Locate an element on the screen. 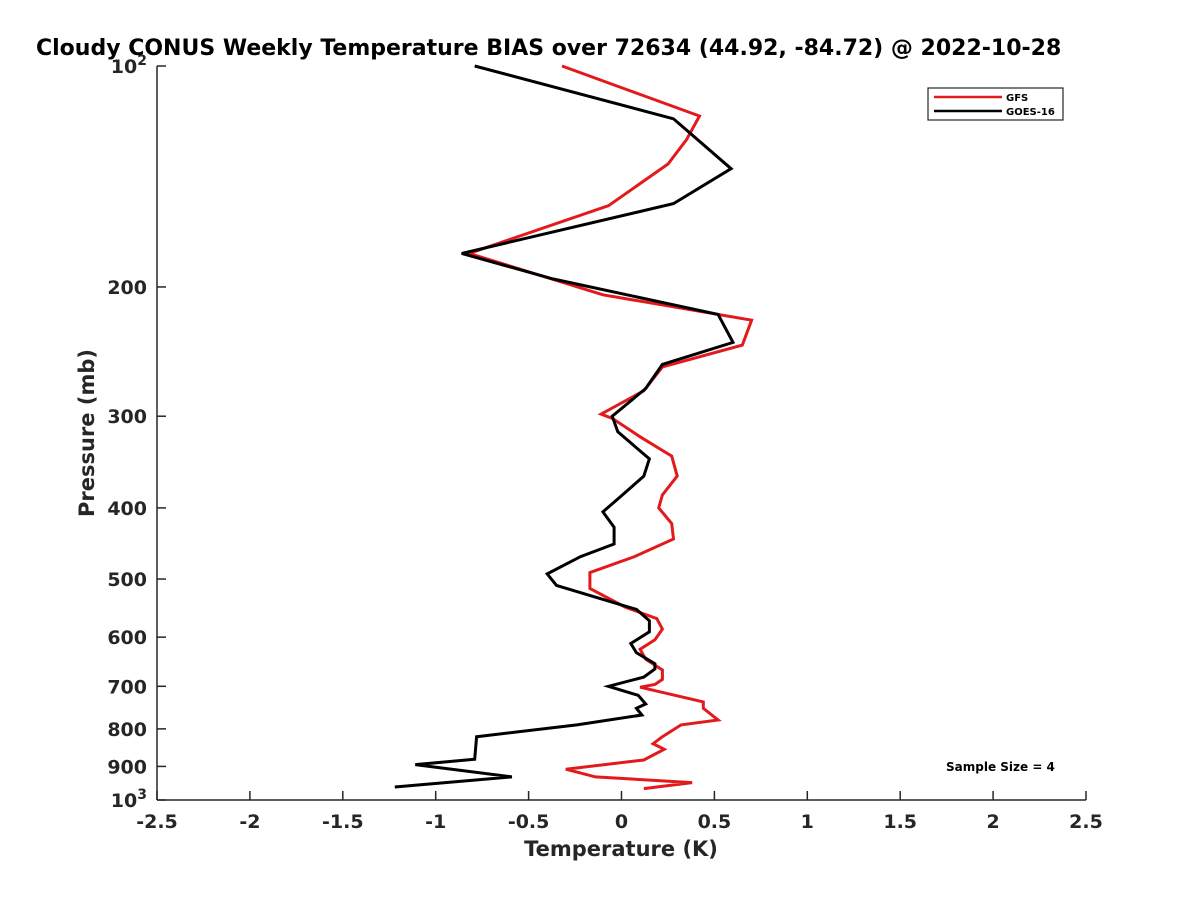 This screenshot has width=1200, height=900. x-tick-label: 2 is located at coordinates (992, 822).